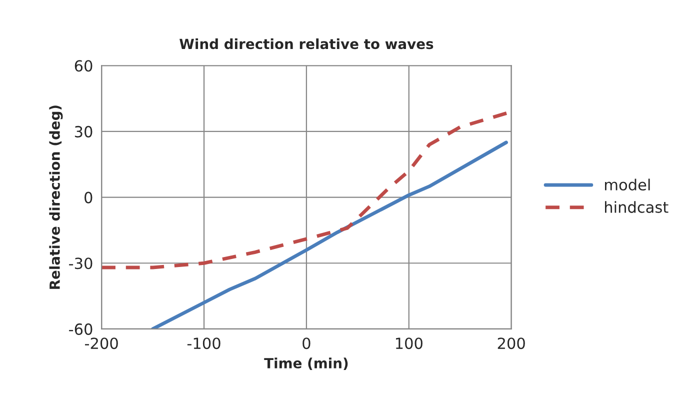  I want to click on y-tick-label: 0, so click(88, 198).